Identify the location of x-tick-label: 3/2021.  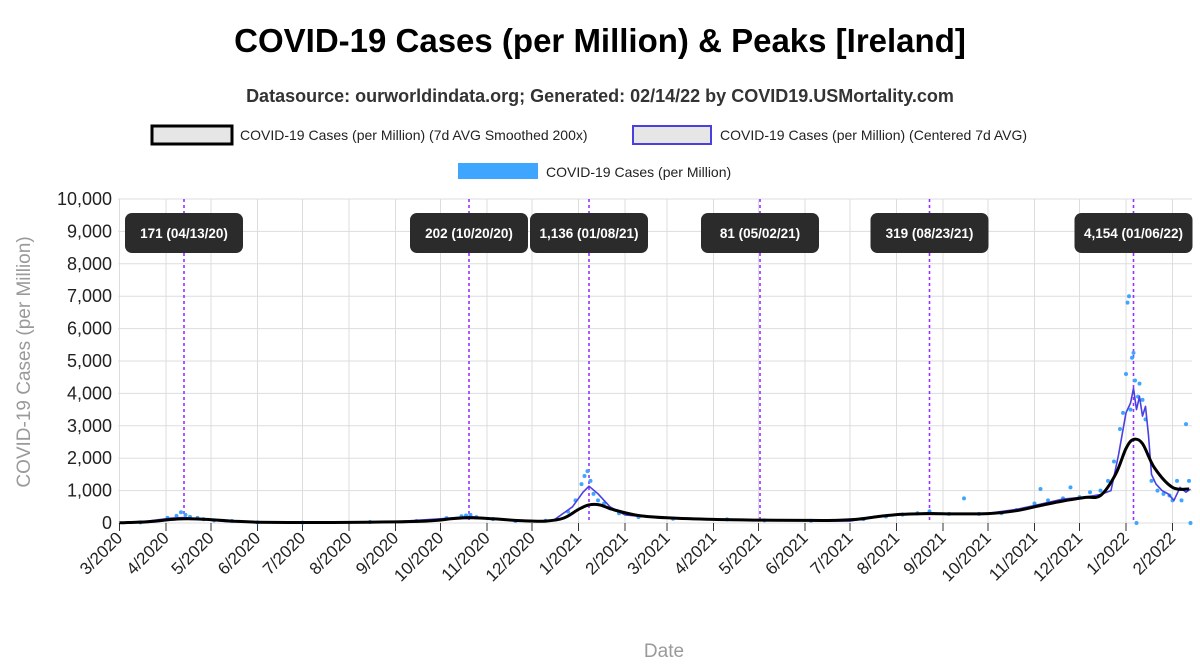
(649, 553).